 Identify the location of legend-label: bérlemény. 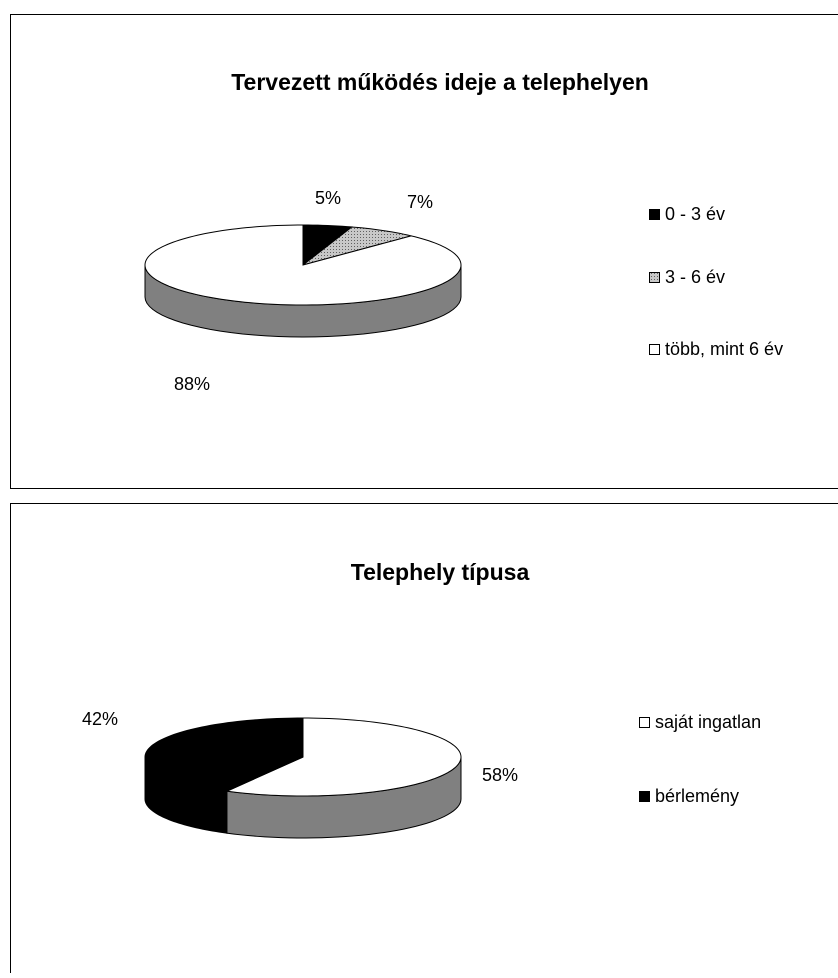
(697, 796).